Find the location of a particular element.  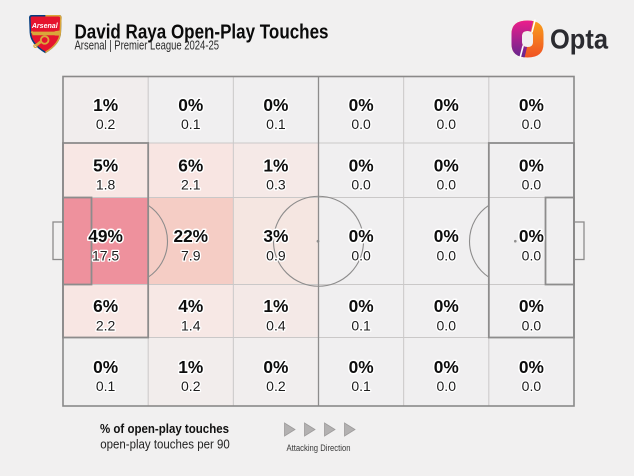

svg-text: 3% is located at coordinates (275, 236).